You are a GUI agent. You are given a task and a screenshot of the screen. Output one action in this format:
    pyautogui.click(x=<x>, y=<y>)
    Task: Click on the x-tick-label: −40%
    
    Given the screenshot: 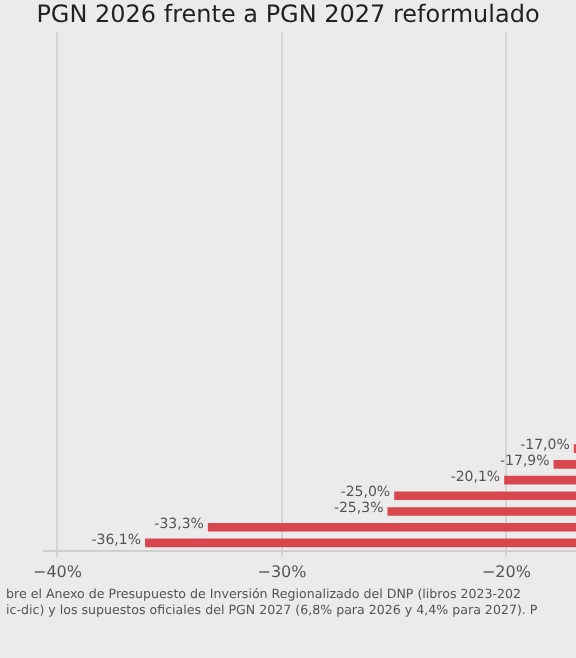 What is the action you would take?
    pyautogui.click(x=57, y=571)
    